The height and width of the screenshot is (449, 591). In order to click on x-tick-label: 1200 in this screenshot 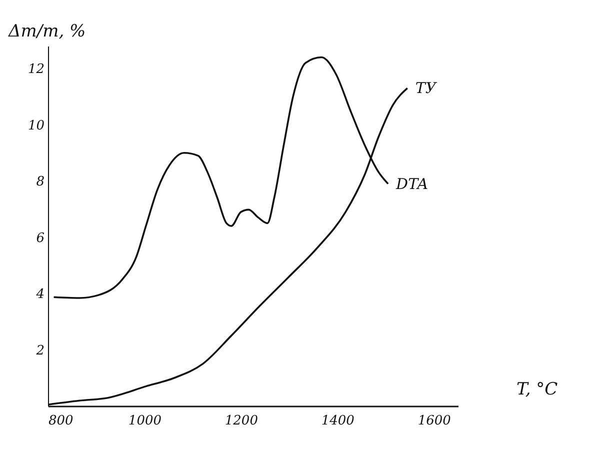, I will do `click(241, 421)`.